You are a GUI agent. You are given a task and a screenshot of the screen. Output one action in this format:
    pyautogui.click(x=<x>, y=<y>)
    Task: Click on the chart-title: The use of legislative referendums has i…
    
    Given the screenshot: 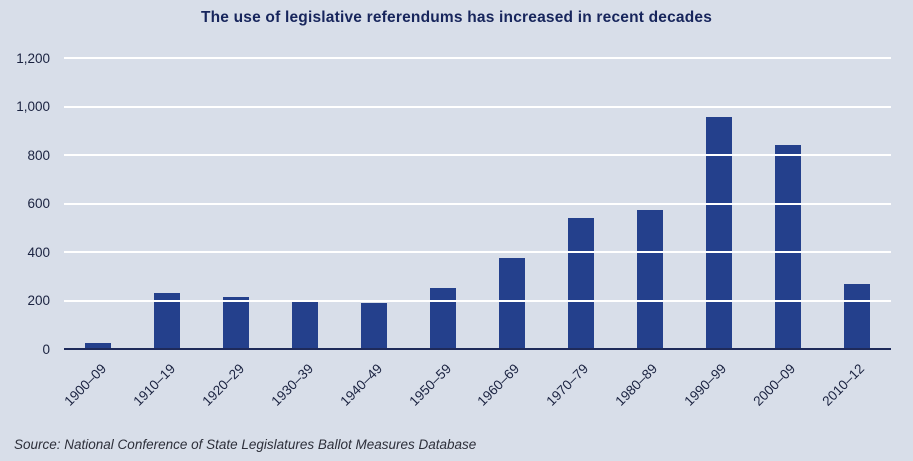 What is the action you would take?
    pyautogui.click(x=456, y=17)
    